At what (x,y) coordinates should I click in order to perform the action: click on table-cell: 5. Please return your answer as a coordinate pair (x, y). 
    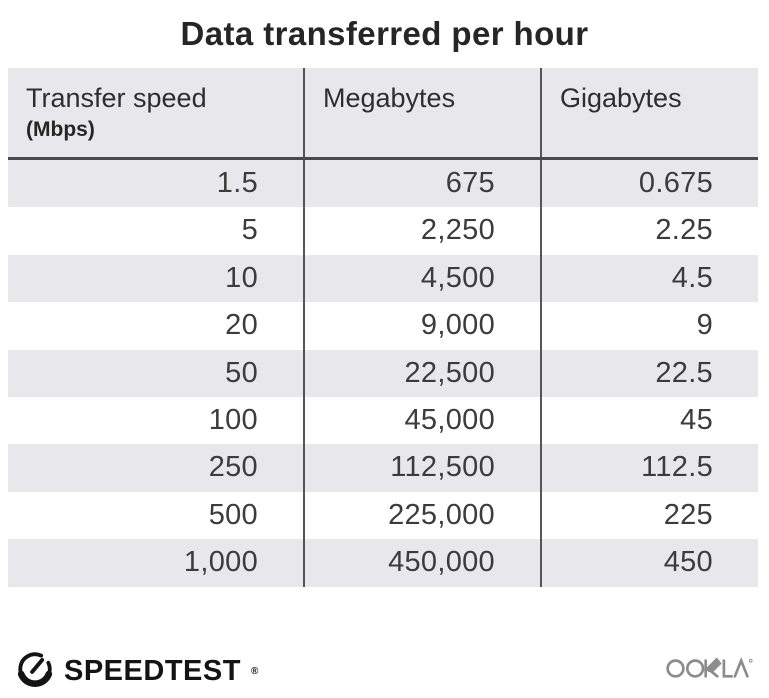
    Looking at the image, I should click on (249, 230).